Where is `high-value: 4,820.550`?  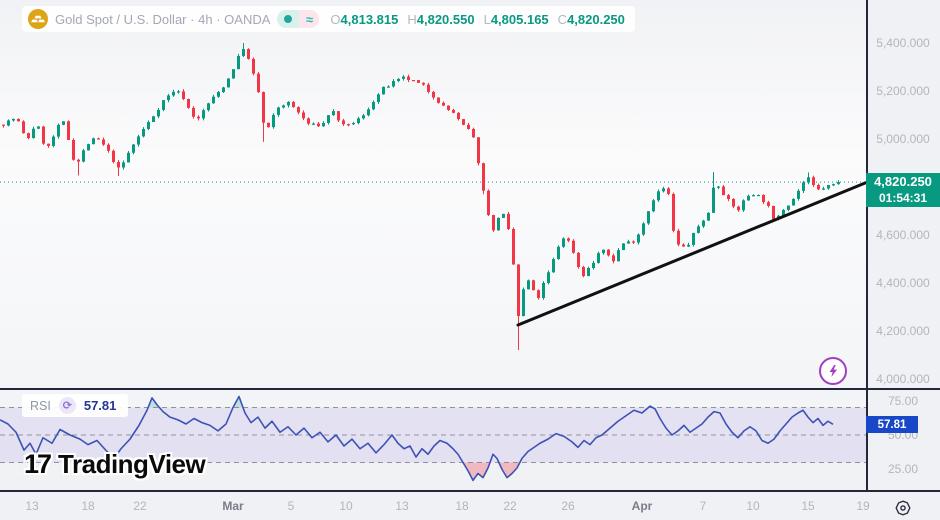 high-value: 4,820.550 is located at coordinates (445, 19).